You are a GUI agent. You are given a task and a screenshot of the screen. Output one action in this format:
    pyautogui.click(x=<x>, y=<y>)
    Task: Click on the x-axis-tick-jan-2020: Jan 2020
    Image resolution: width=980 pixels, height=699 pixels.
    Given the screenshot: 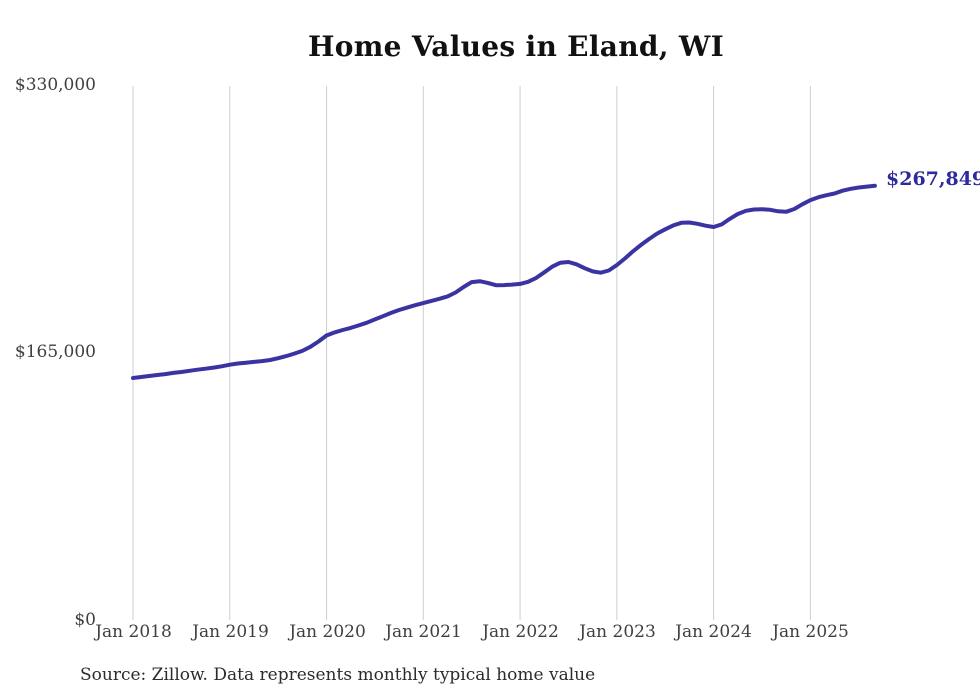 What is the action you would take?
    pyautogui.click(x=327, y=632)
    